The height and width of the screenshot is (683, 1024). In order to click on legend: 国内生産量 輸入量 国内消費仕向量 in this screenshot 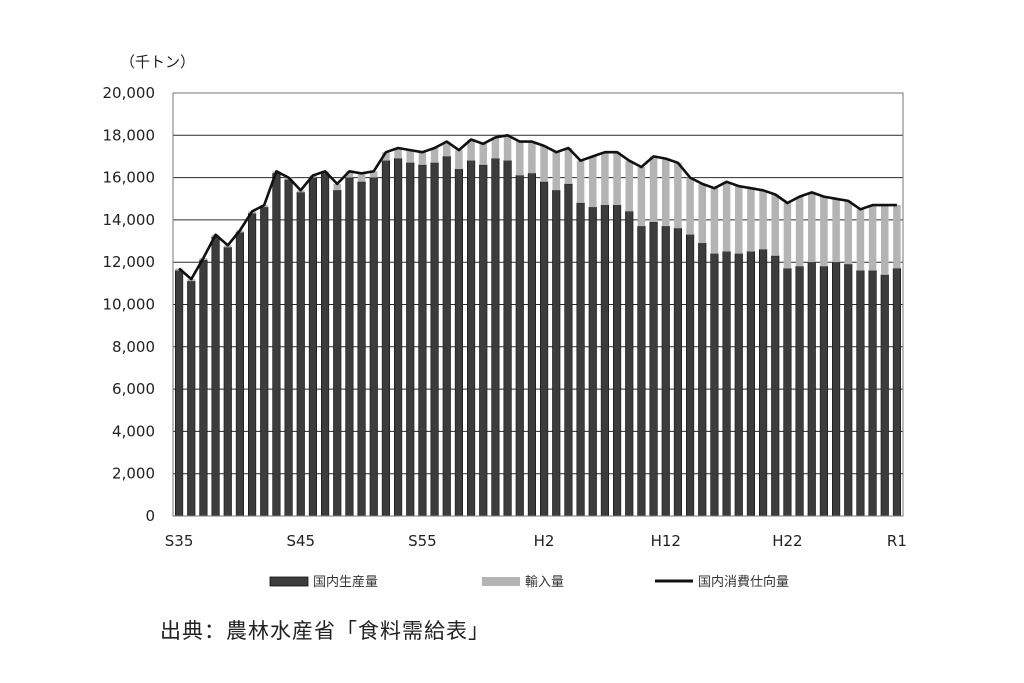, I will do `click(529, 582)`.